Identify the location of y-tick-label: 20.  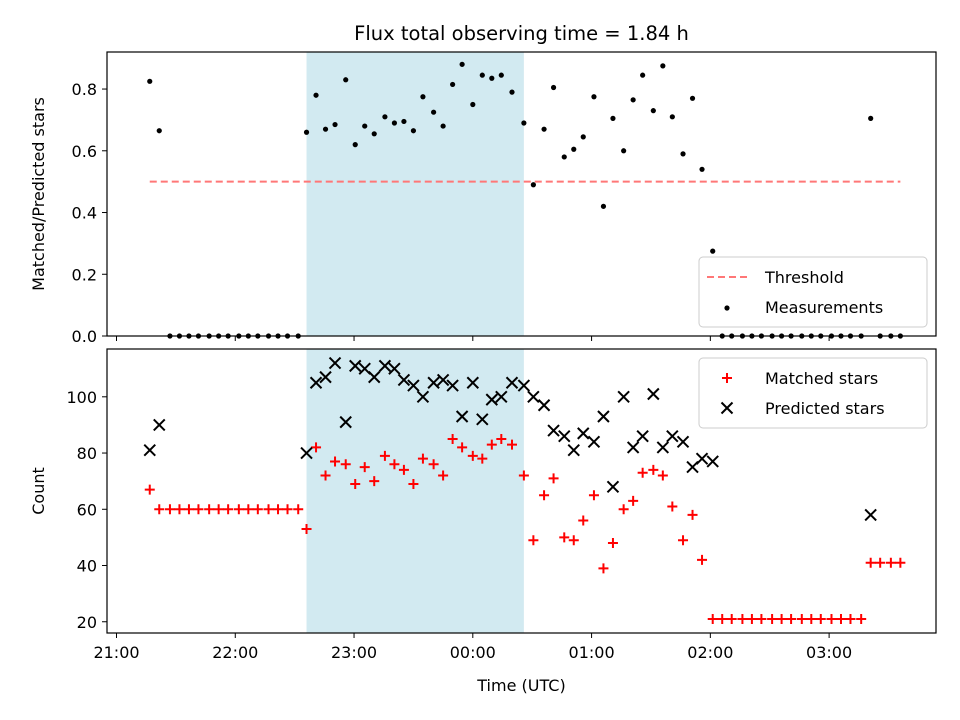
(87, 622).